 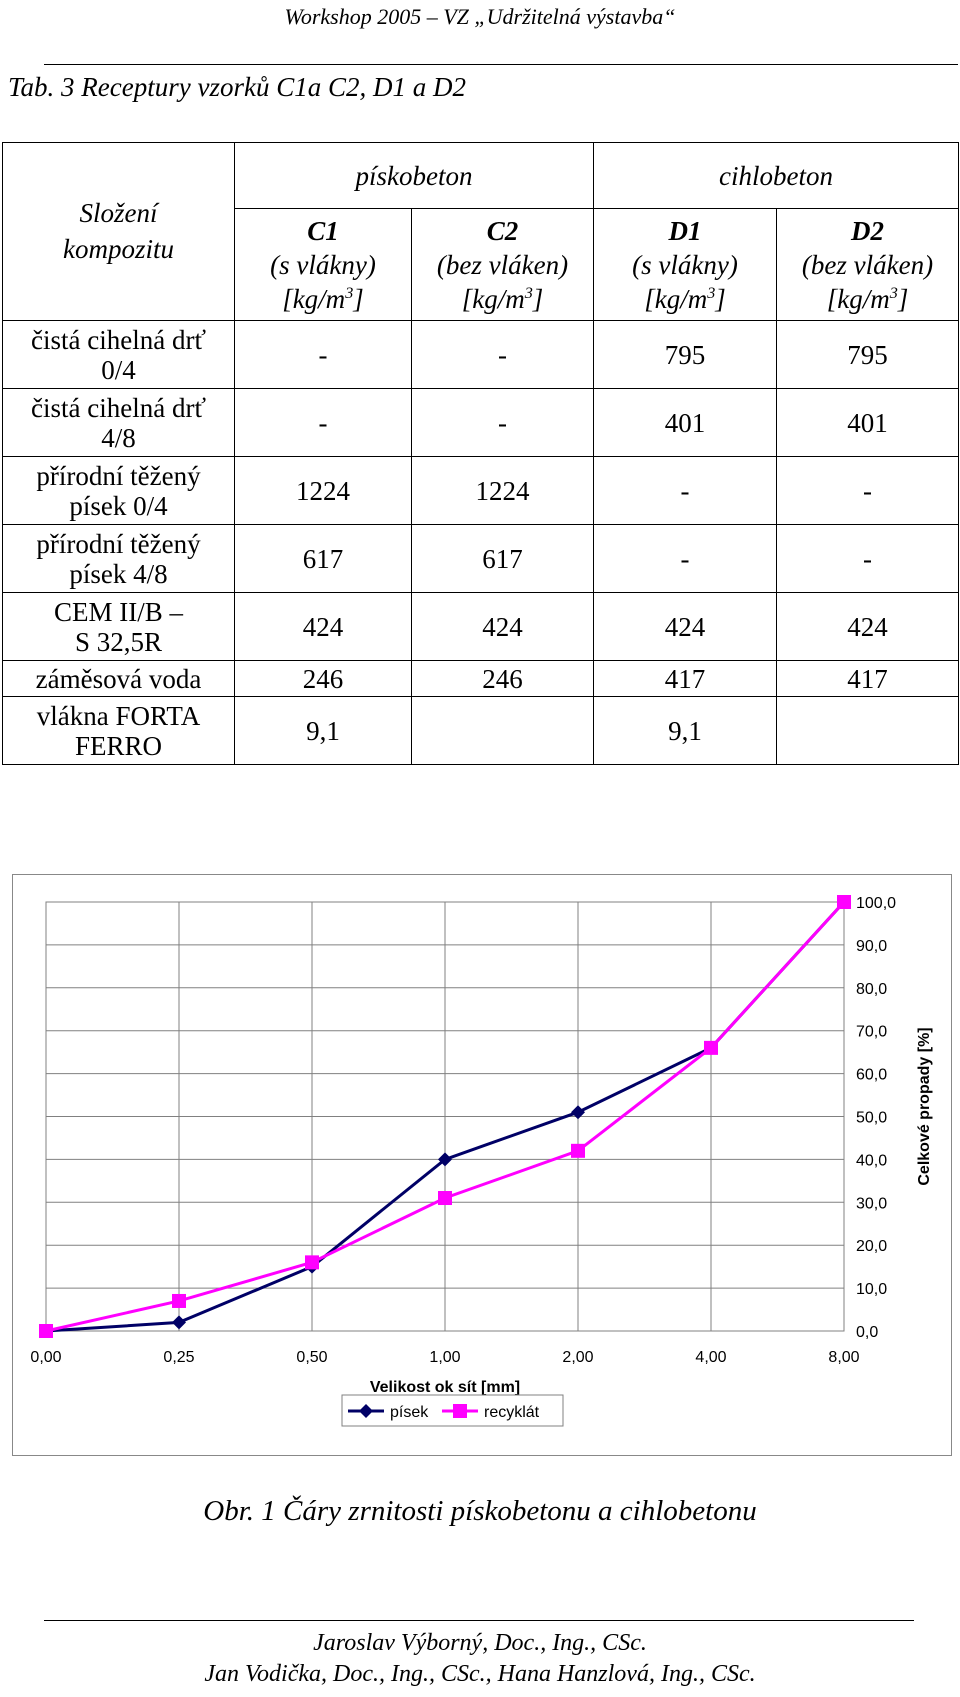 What do you see at coordinates (501, 64) in the screenshot?
I see `header-rule` at bounding box center [501, 64].